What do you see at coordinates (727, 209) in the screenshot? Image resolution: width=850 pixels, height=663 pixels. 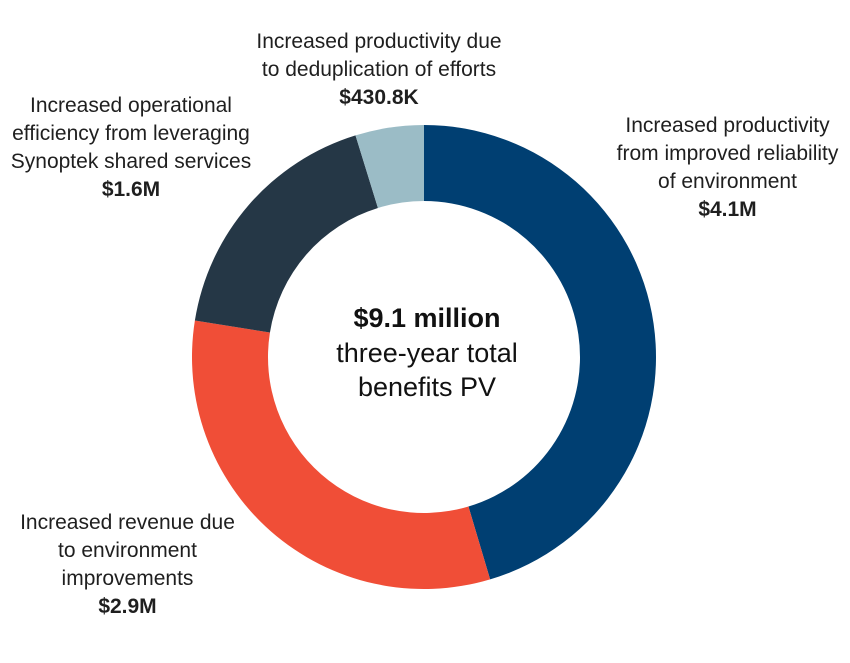 I see `slice-label-value: $4.1M` at bounding box center [727, 209].